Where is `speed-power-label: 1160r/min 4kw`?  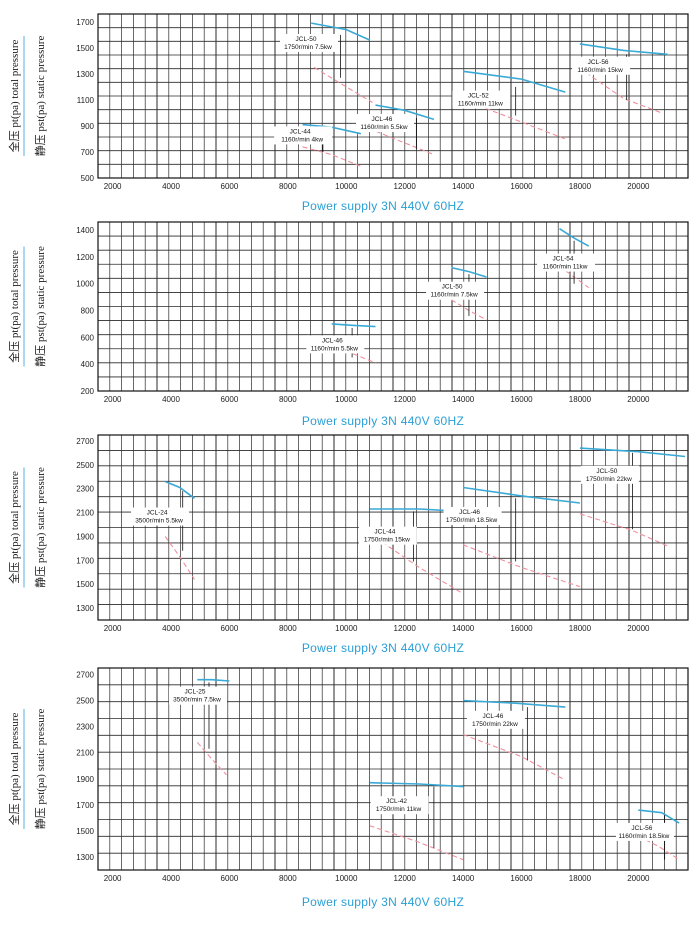 speed-power-label: 1160r/min 4kw is located at coordinates (302, 139).